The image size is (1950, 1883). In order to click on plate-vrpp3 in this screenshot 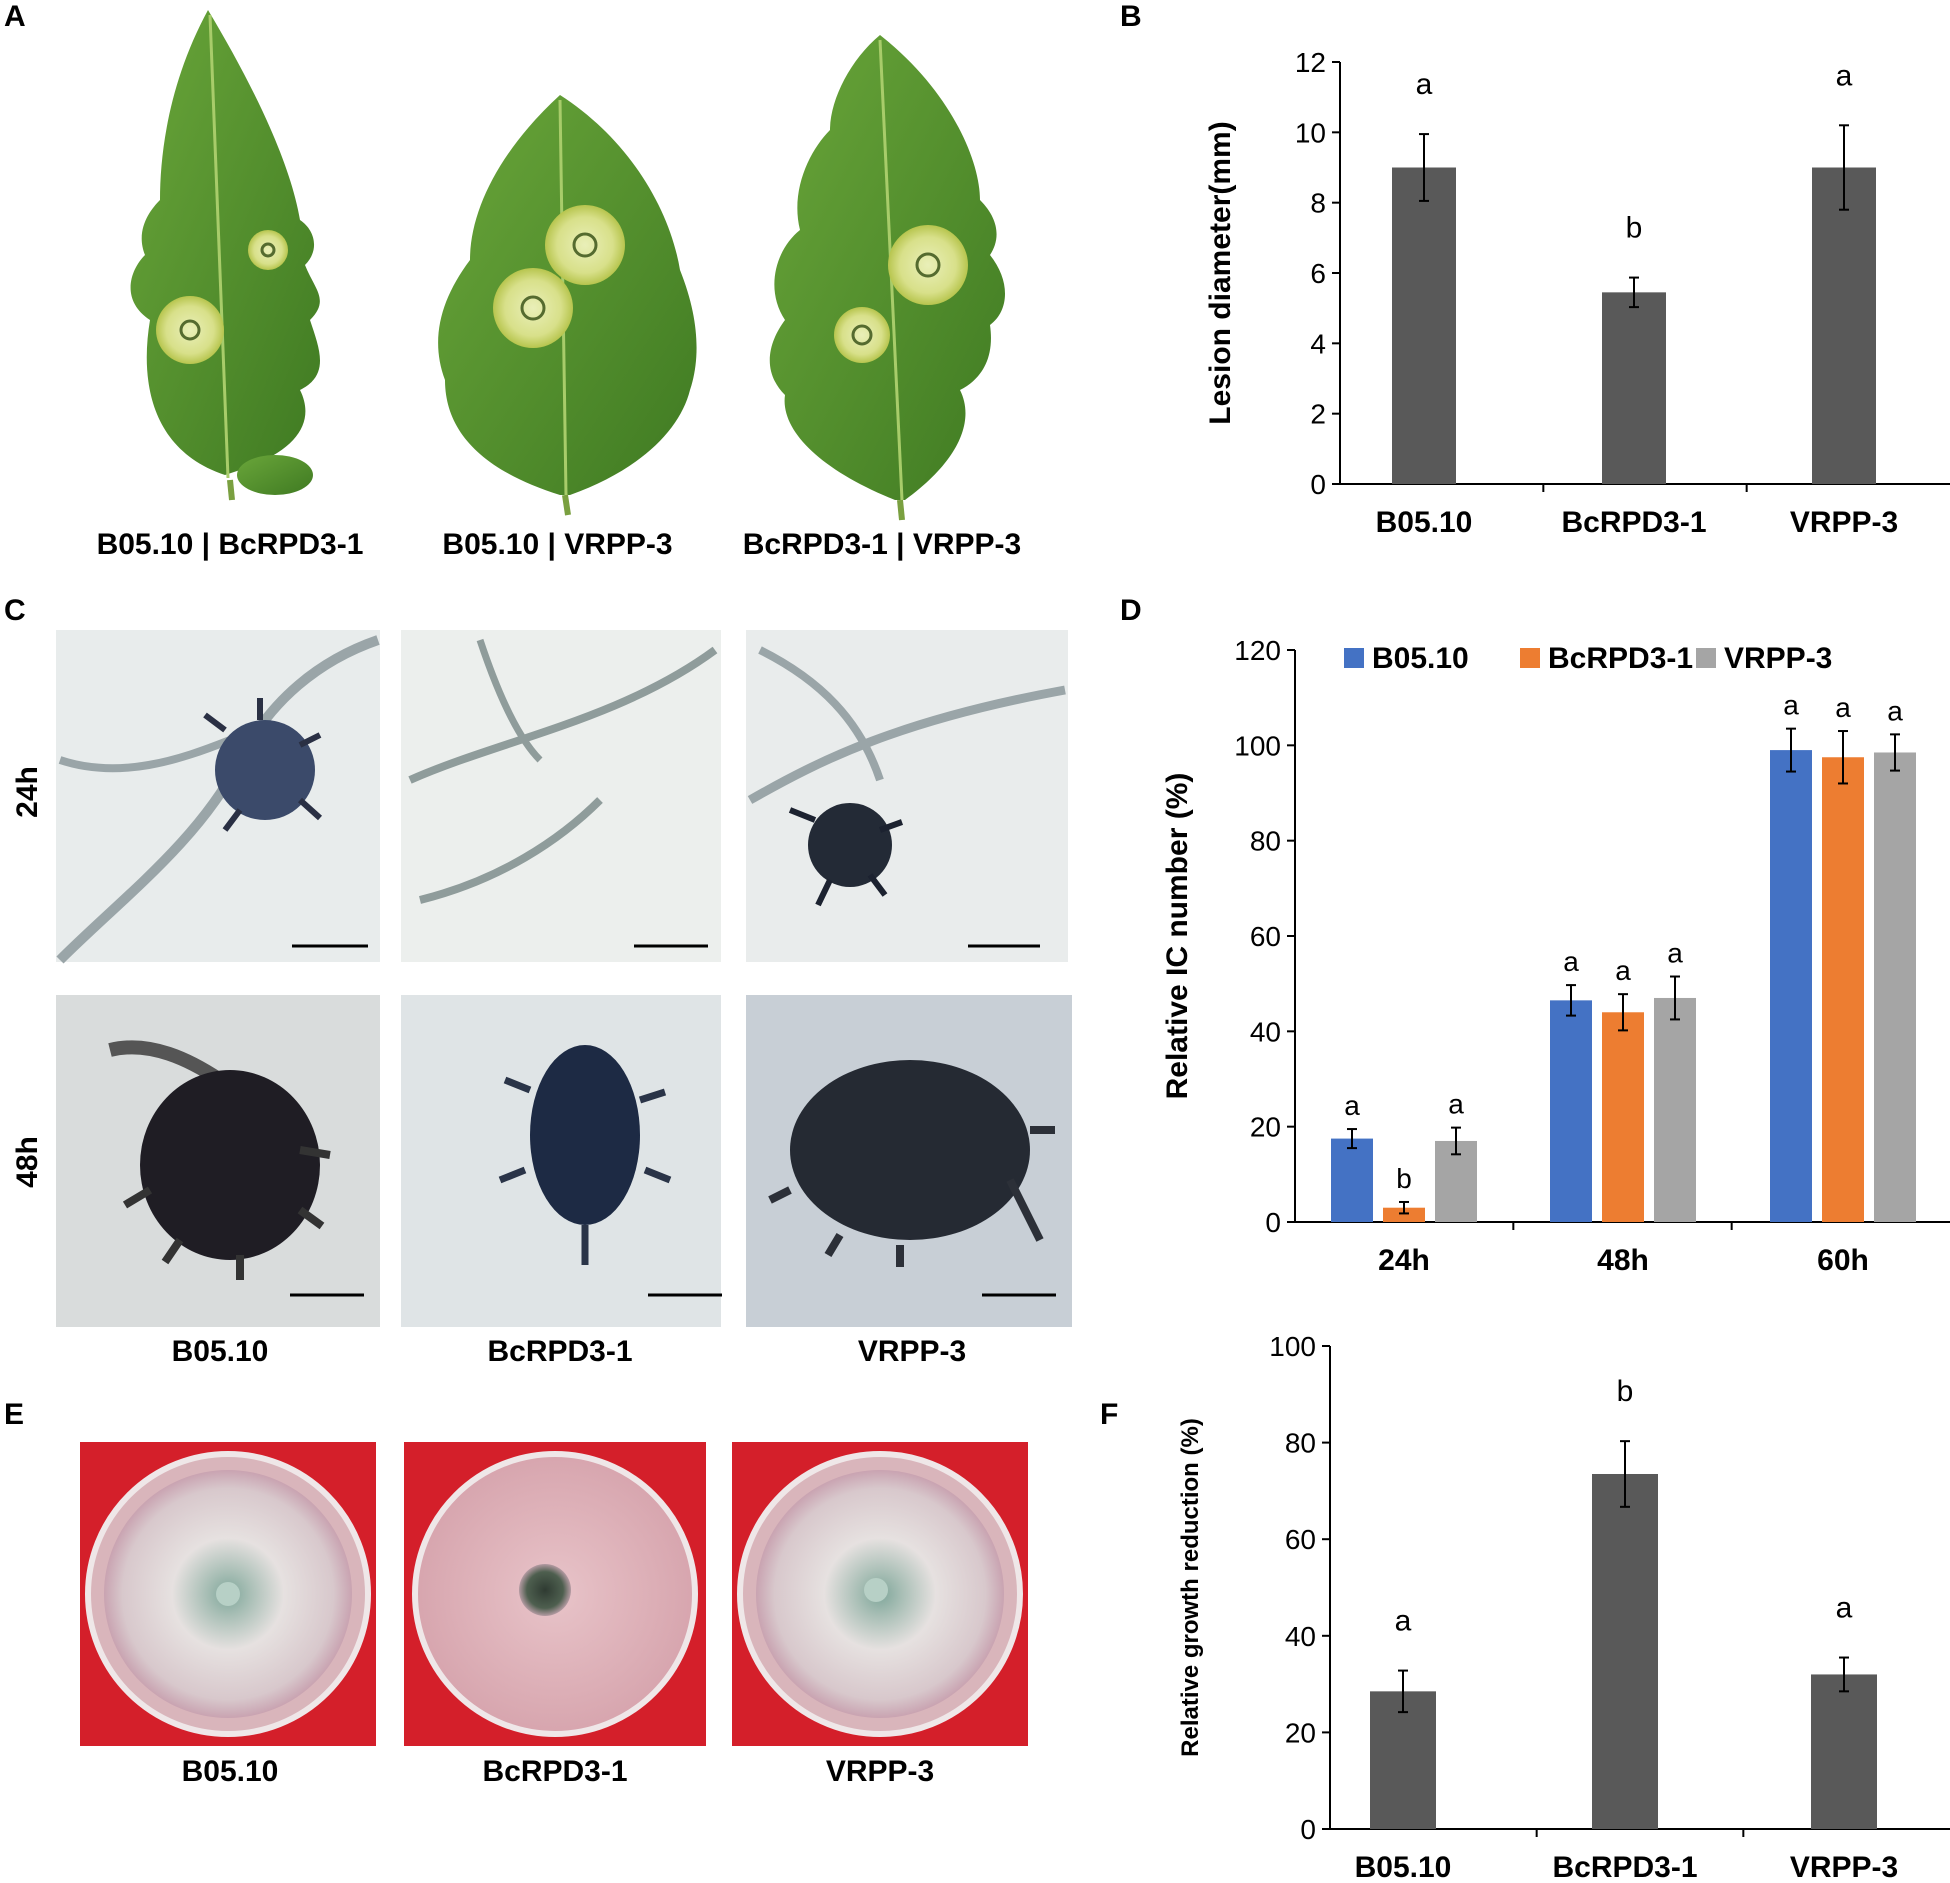, I will do `click(880, 1594)`.